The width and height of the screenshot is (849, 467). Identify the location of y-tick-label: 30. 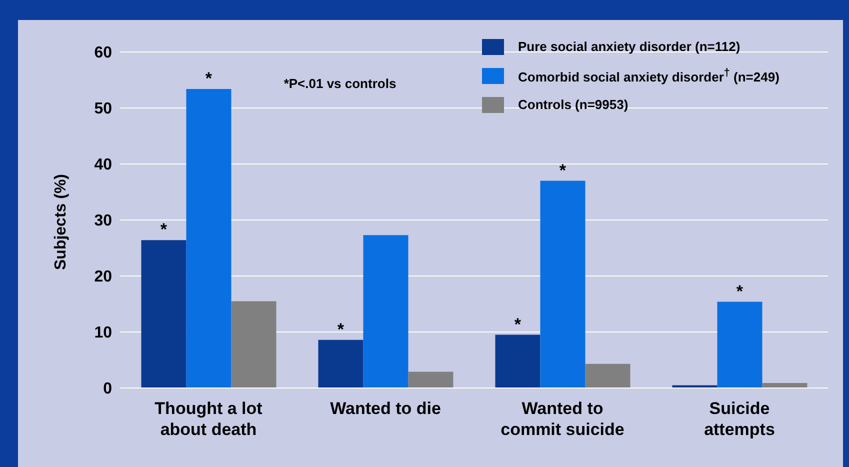
(103, 221).